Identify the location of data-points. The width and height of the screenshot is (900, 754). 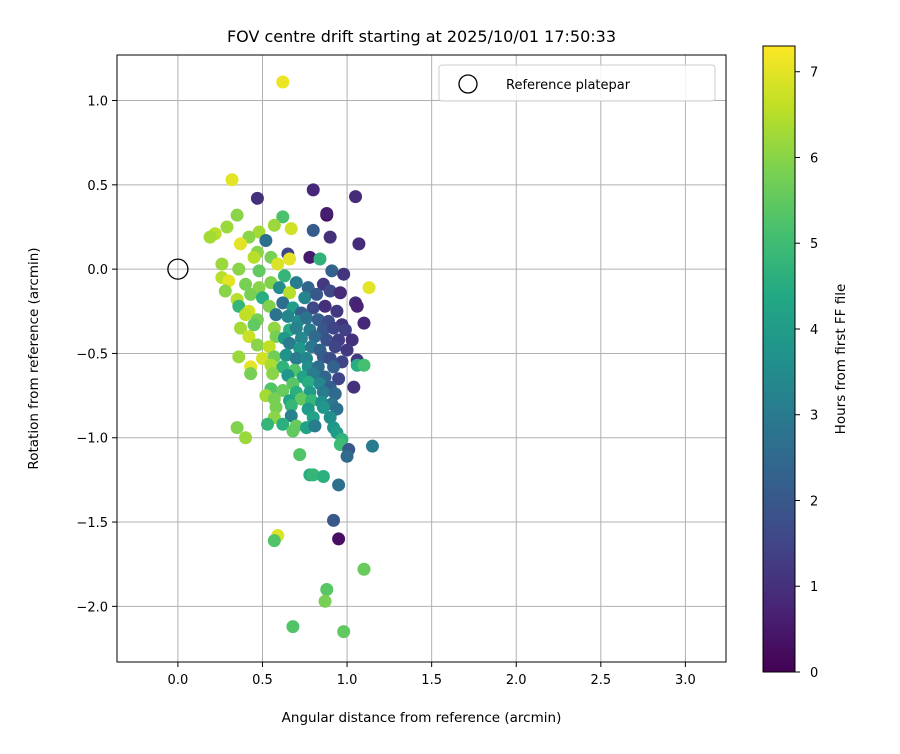
(291, 357).